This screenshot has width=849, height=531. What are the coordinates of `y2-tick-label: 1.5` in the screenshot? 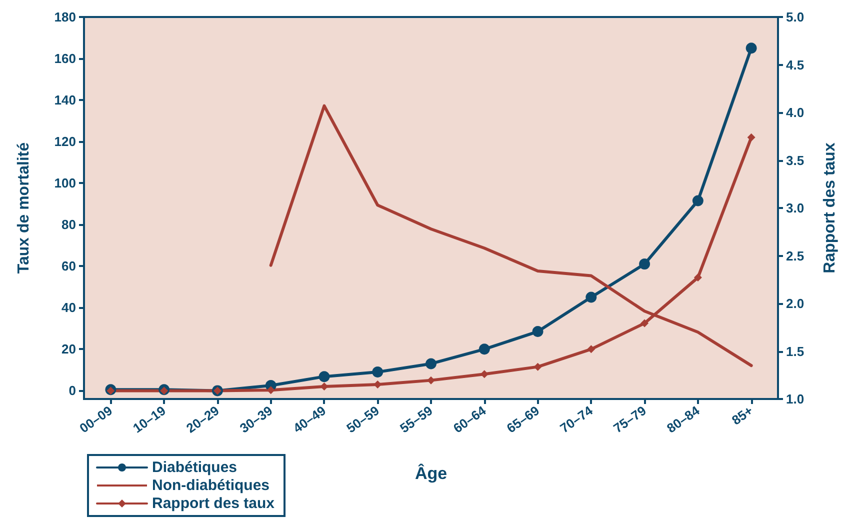 It's located at (795, 351).